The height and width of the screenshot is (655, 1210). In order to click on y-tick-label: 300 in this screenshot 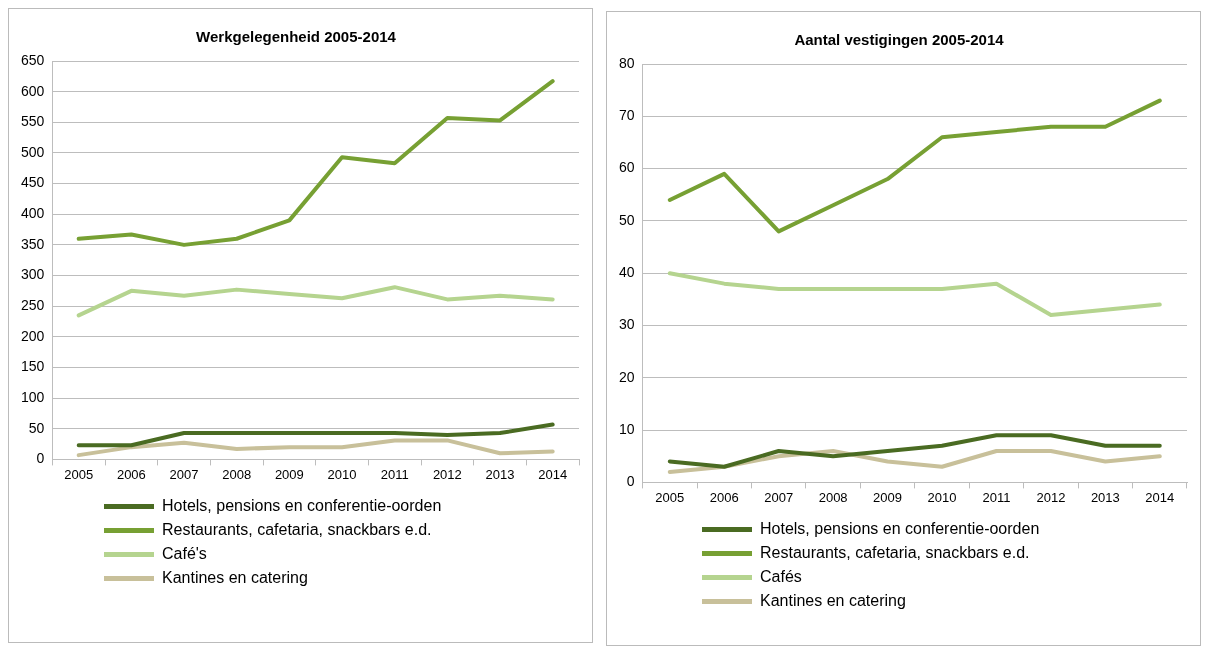, I will do `click(33, 274)`.